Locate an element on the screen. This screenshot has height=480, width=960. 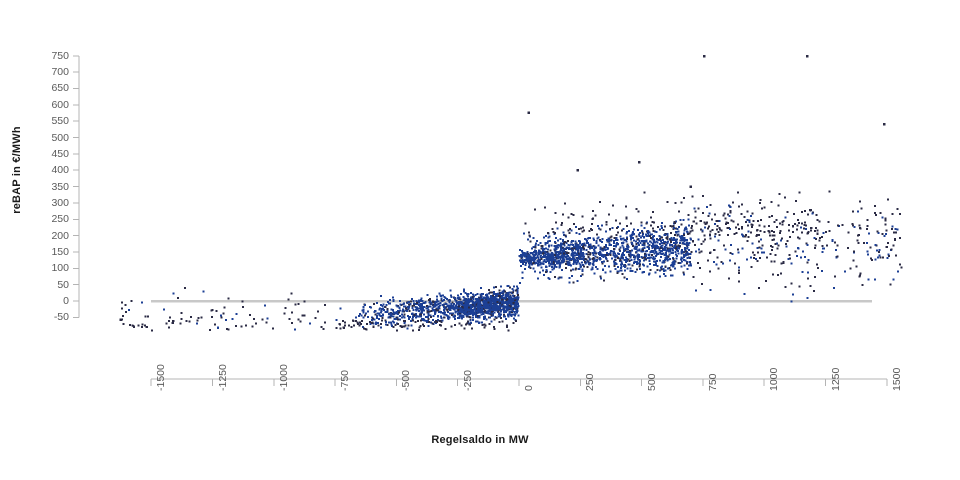
y-axis-title: reBAP in €/MWh is located at coordinates (17, 170).